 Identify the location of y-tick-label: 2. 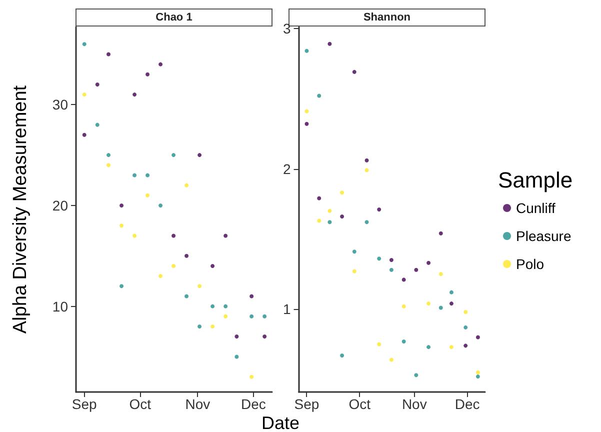
(286, 168).